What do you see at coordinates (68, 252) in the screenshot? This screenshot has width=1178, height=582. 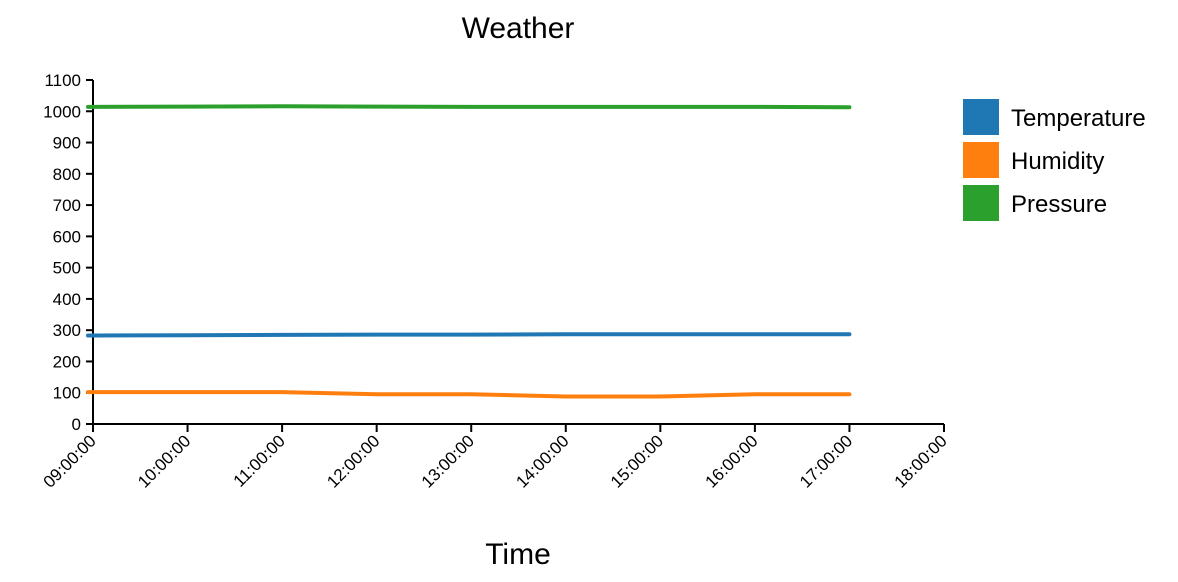 I see `y-axis: 0 100 200 300 400 500 600 700 800 900 1000 1100` at bounding box center [68, 252].